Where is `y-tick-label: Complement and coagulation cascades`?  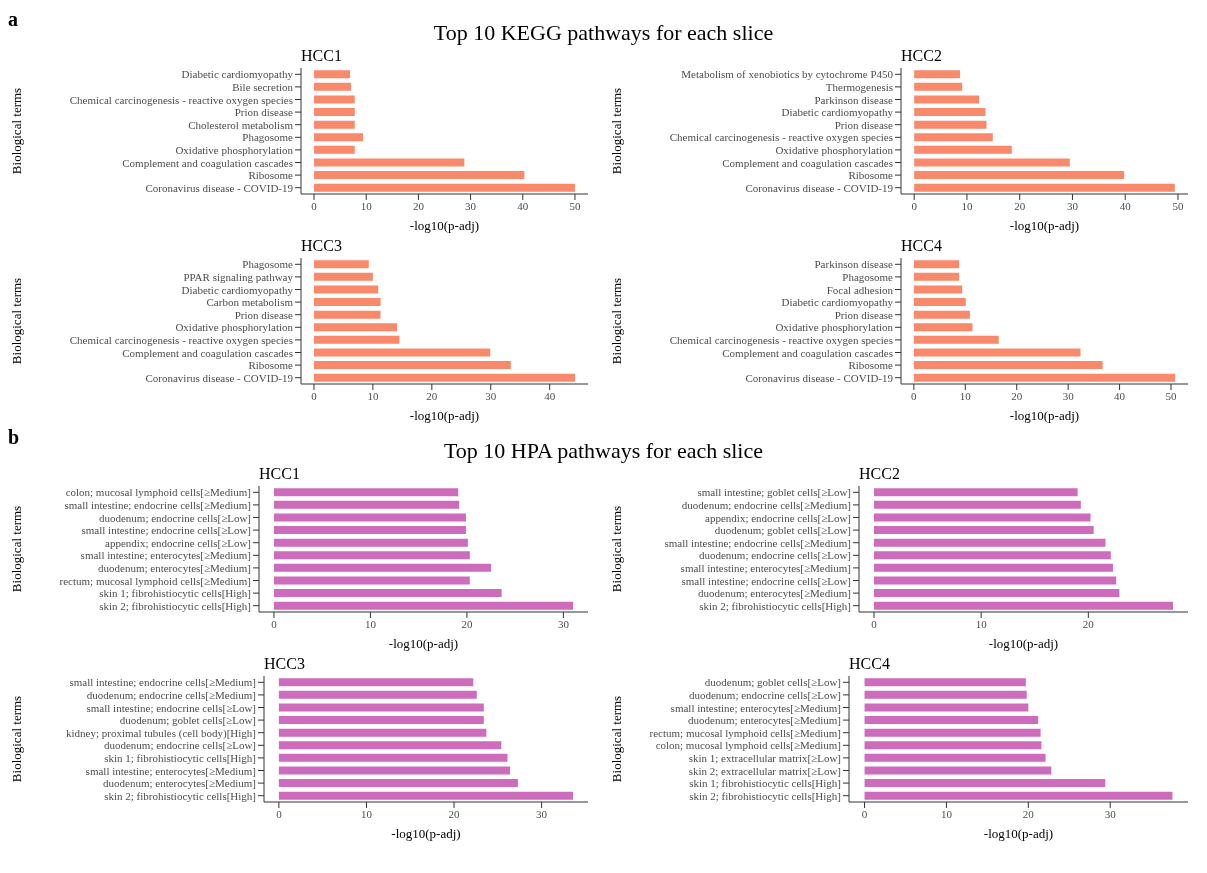 y-tick-label: Complement and coagulation cascades is located at coordinates (807, 162).